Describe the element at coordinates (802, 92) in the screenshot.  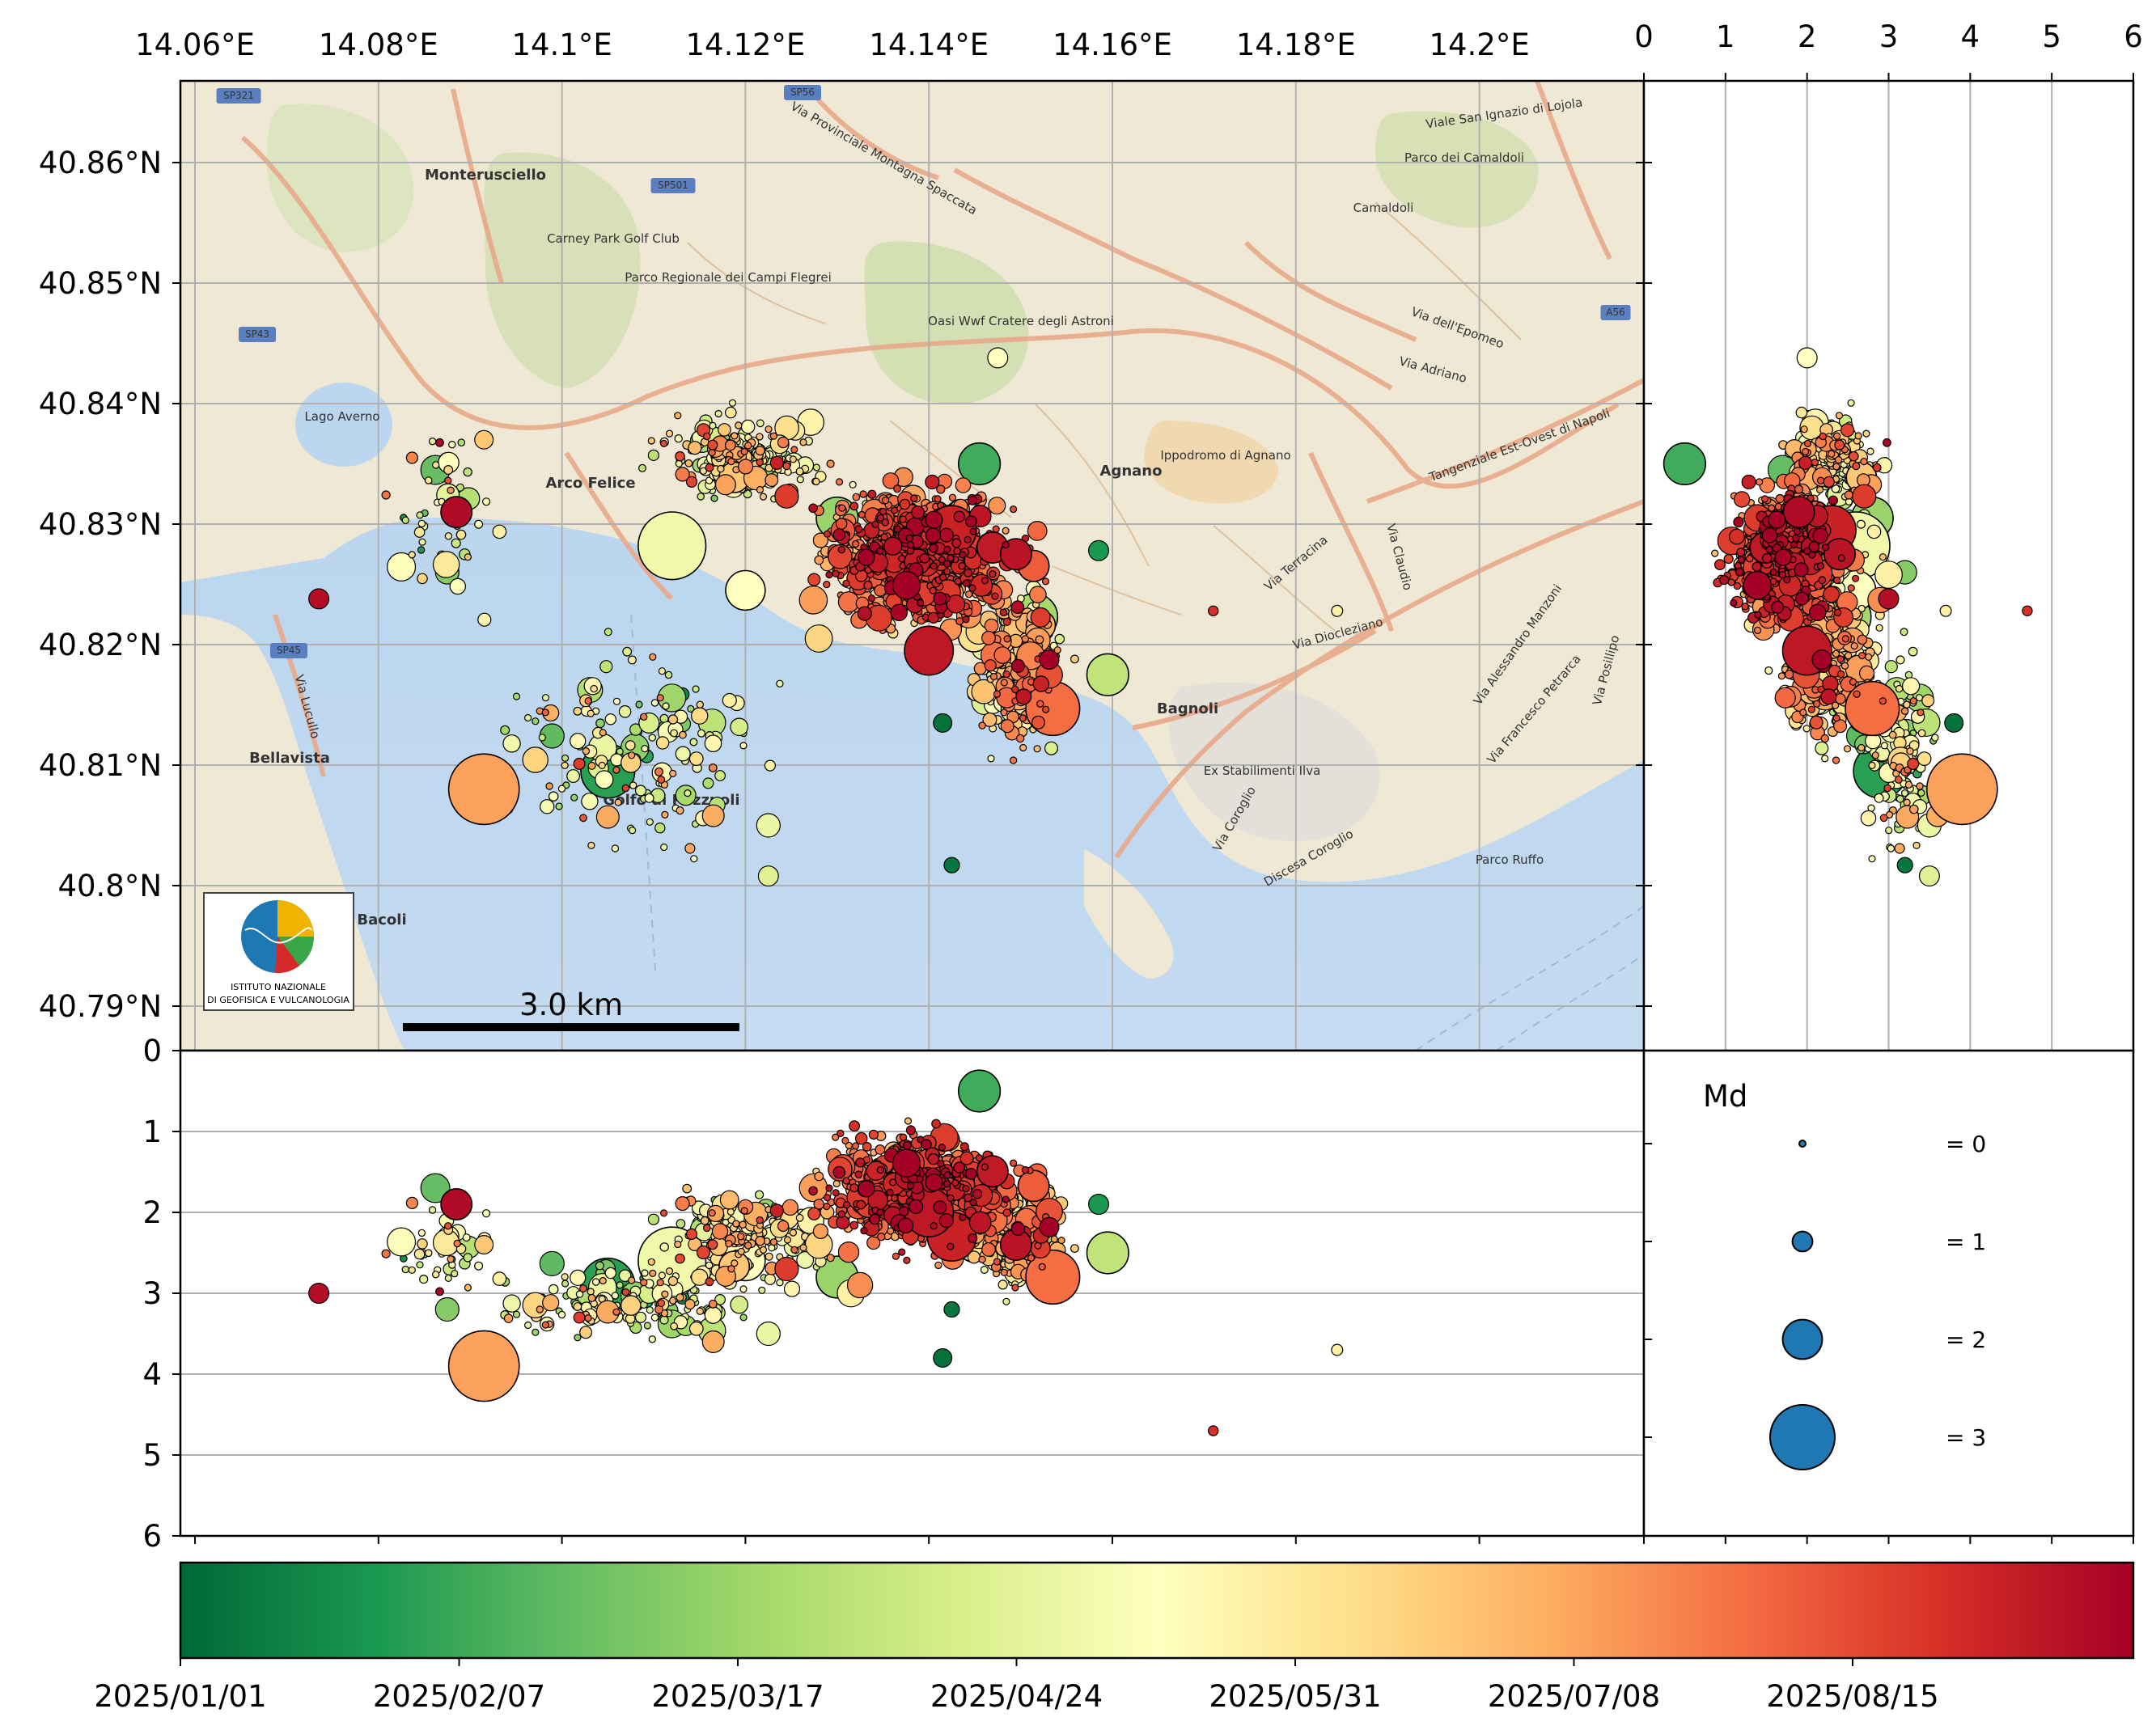
I see `place-label: SP56` at that location.